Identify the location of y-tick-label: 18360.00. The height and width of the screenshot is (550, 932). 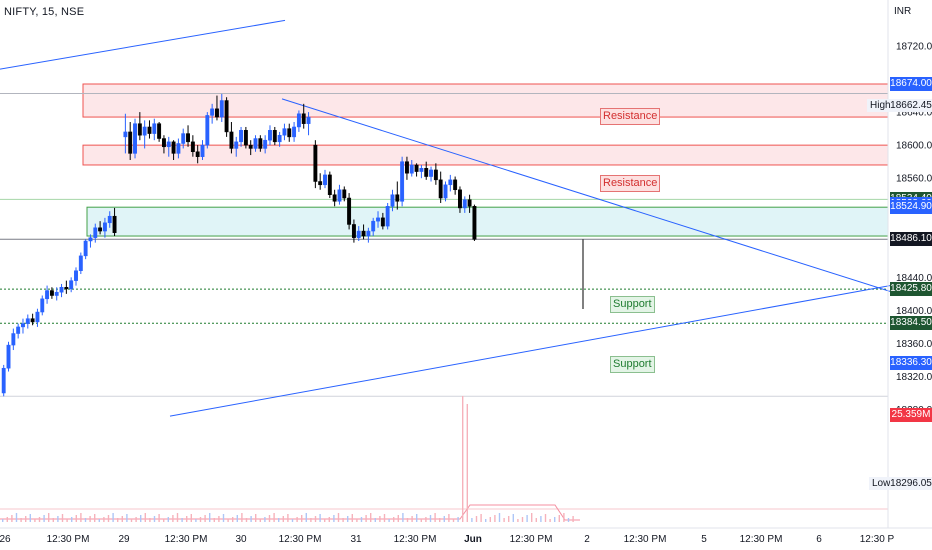
(914, 344).